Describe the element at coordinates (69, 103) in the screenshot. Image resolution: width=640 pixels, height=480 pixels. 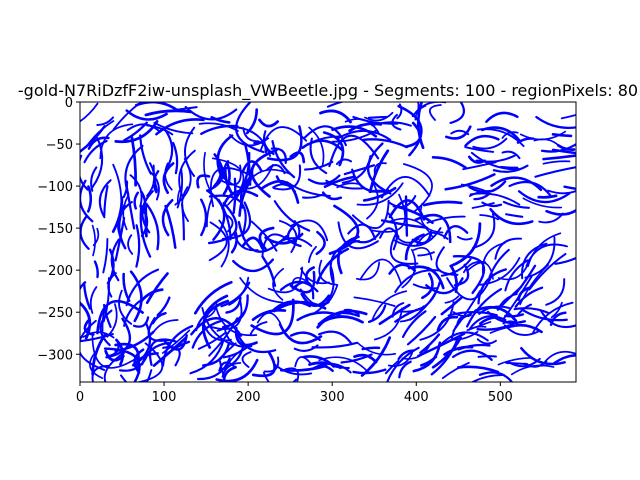
I see `y-tick-label: 0` at that location.